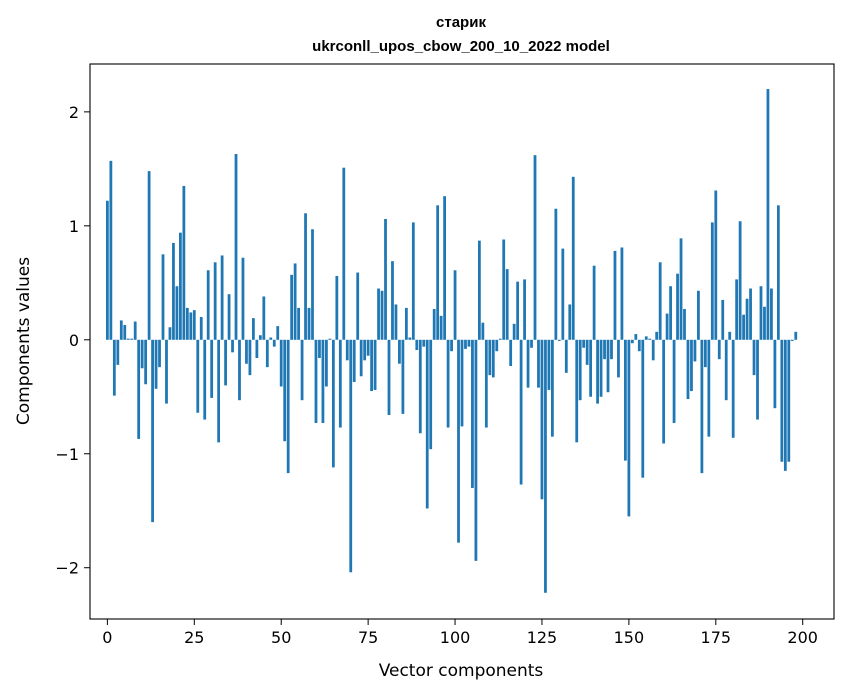 This screenshot has width=847, height=696. Describe the element at coordinates (461, 671) in the screenshot. I see `x-axis-label: Vector components` at that location.